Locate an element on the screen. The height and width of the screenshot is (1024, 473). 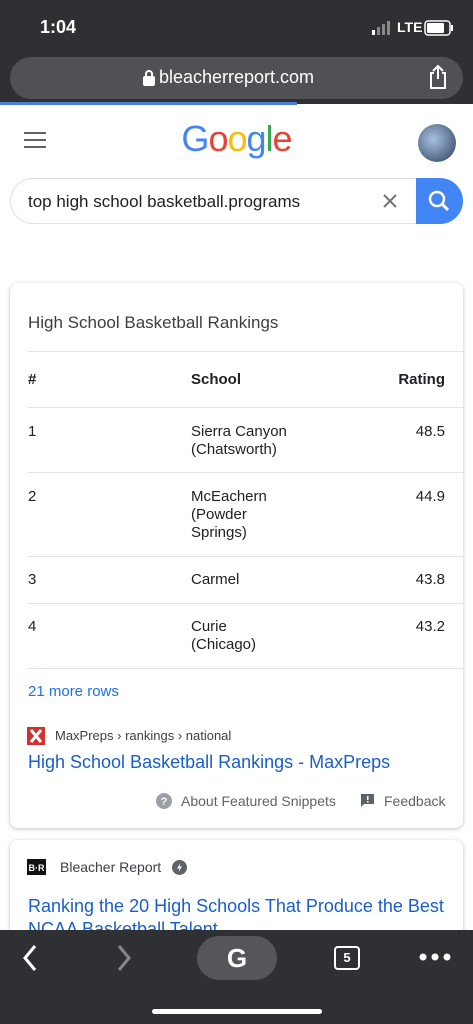
column-header: # is located at coordinates (32, 379).